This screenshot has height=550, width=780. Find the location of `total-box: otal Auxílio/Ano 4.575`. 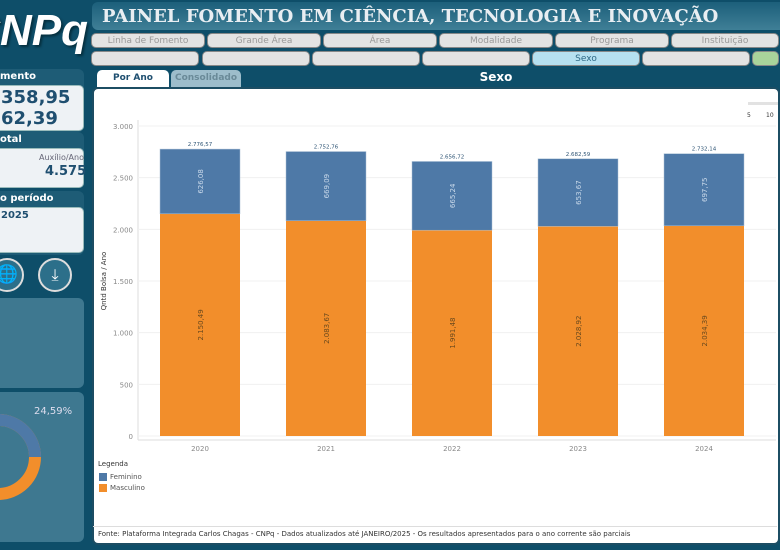

total-box: otal Auxílio/Ano 4.575 is located at coordinates (43, 160).